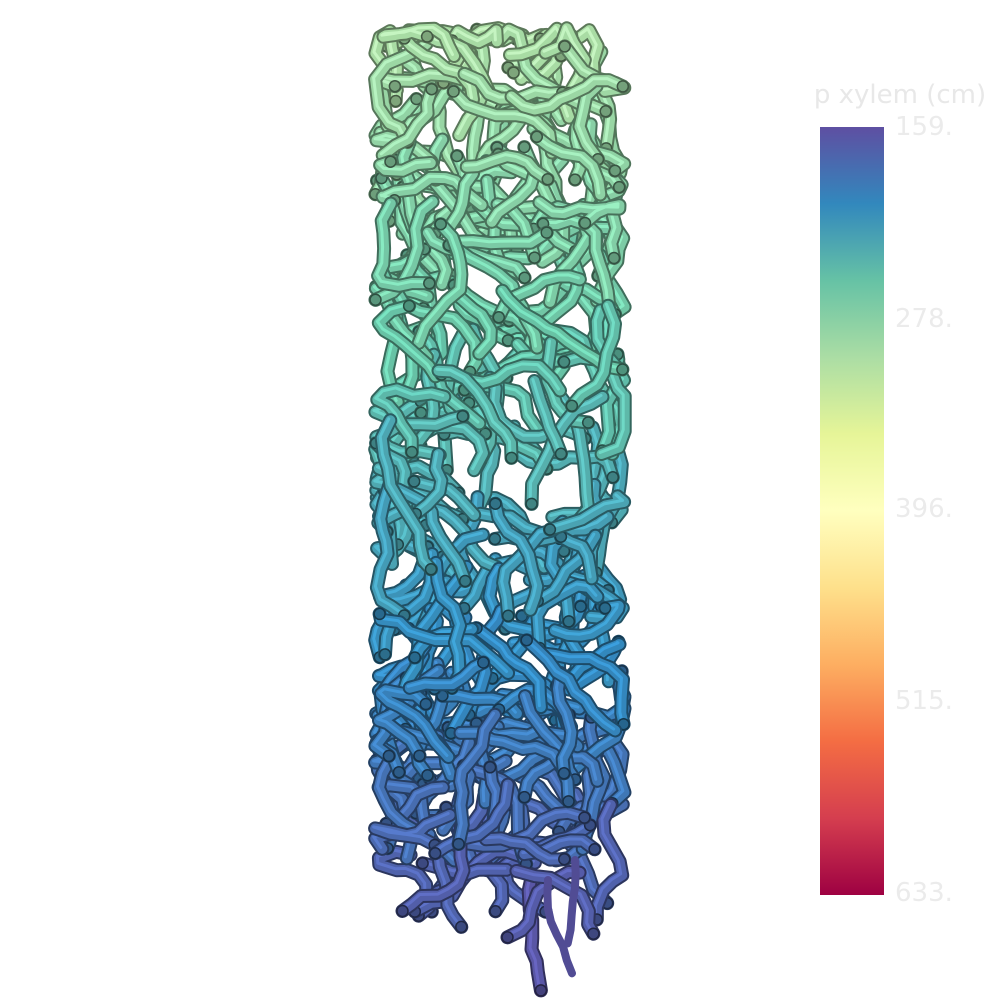 The width and height of the screenshot is (1000, 1000). Describe the element at coordinates (924, 127) in the screenshot. I see `colorbar-tick-label: 159.` at that location.